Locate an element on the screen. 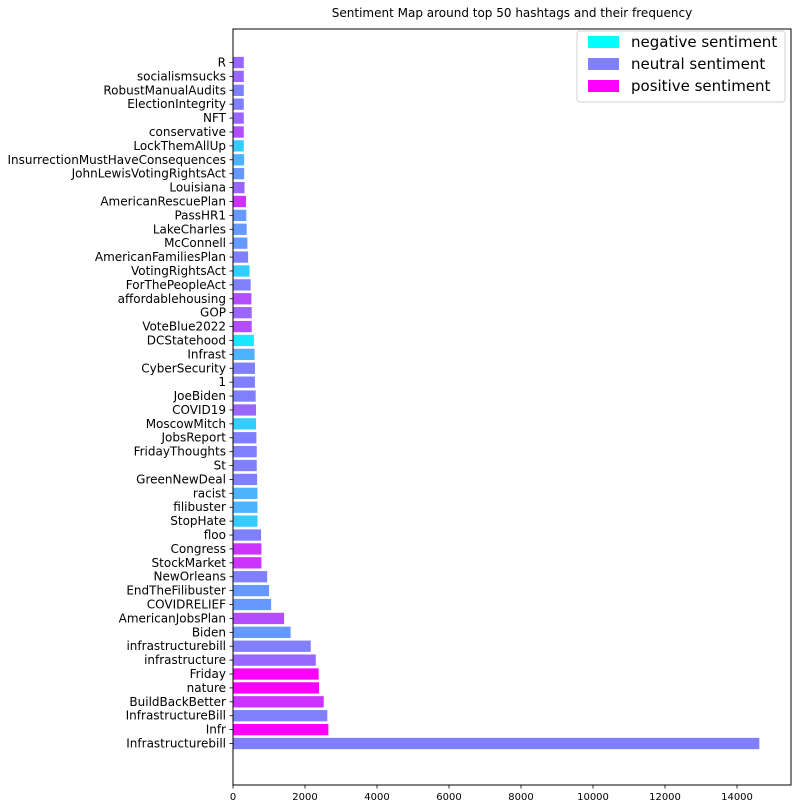  y-tick-label-4: nature is located at coordinates (206, 688).